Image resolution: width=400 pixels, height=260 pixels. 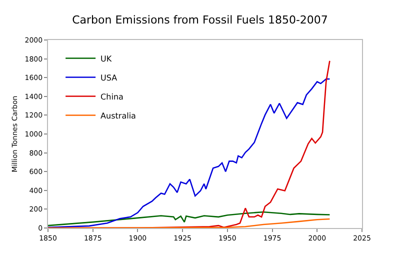 I want to click on legend-label: Australia, so click(x=118, y=115).